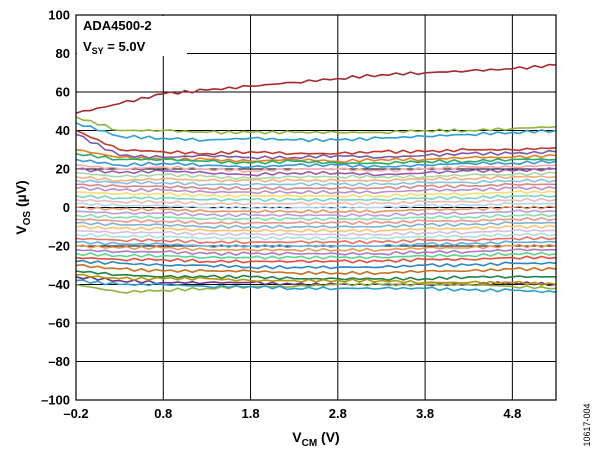  What do you see at coordinates (87, 46) in the screenshot?
I see `annotation-cond-prefix: V` at bounding box center [87, 46].